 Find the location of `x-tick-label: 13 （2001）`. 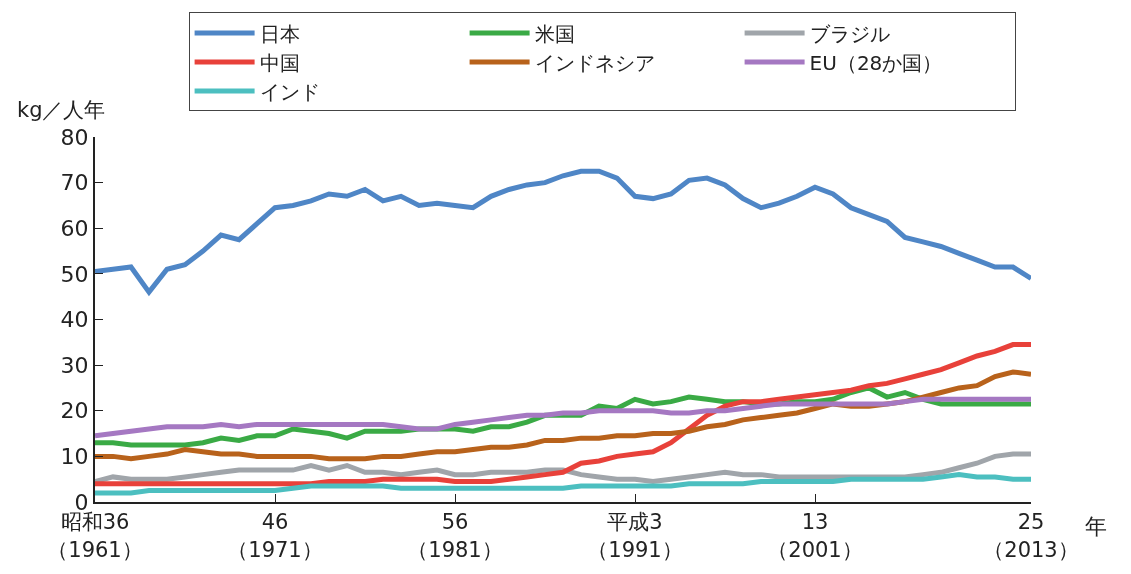

x-tick-label: 13 （2001） is located at coordinates (815, 536).